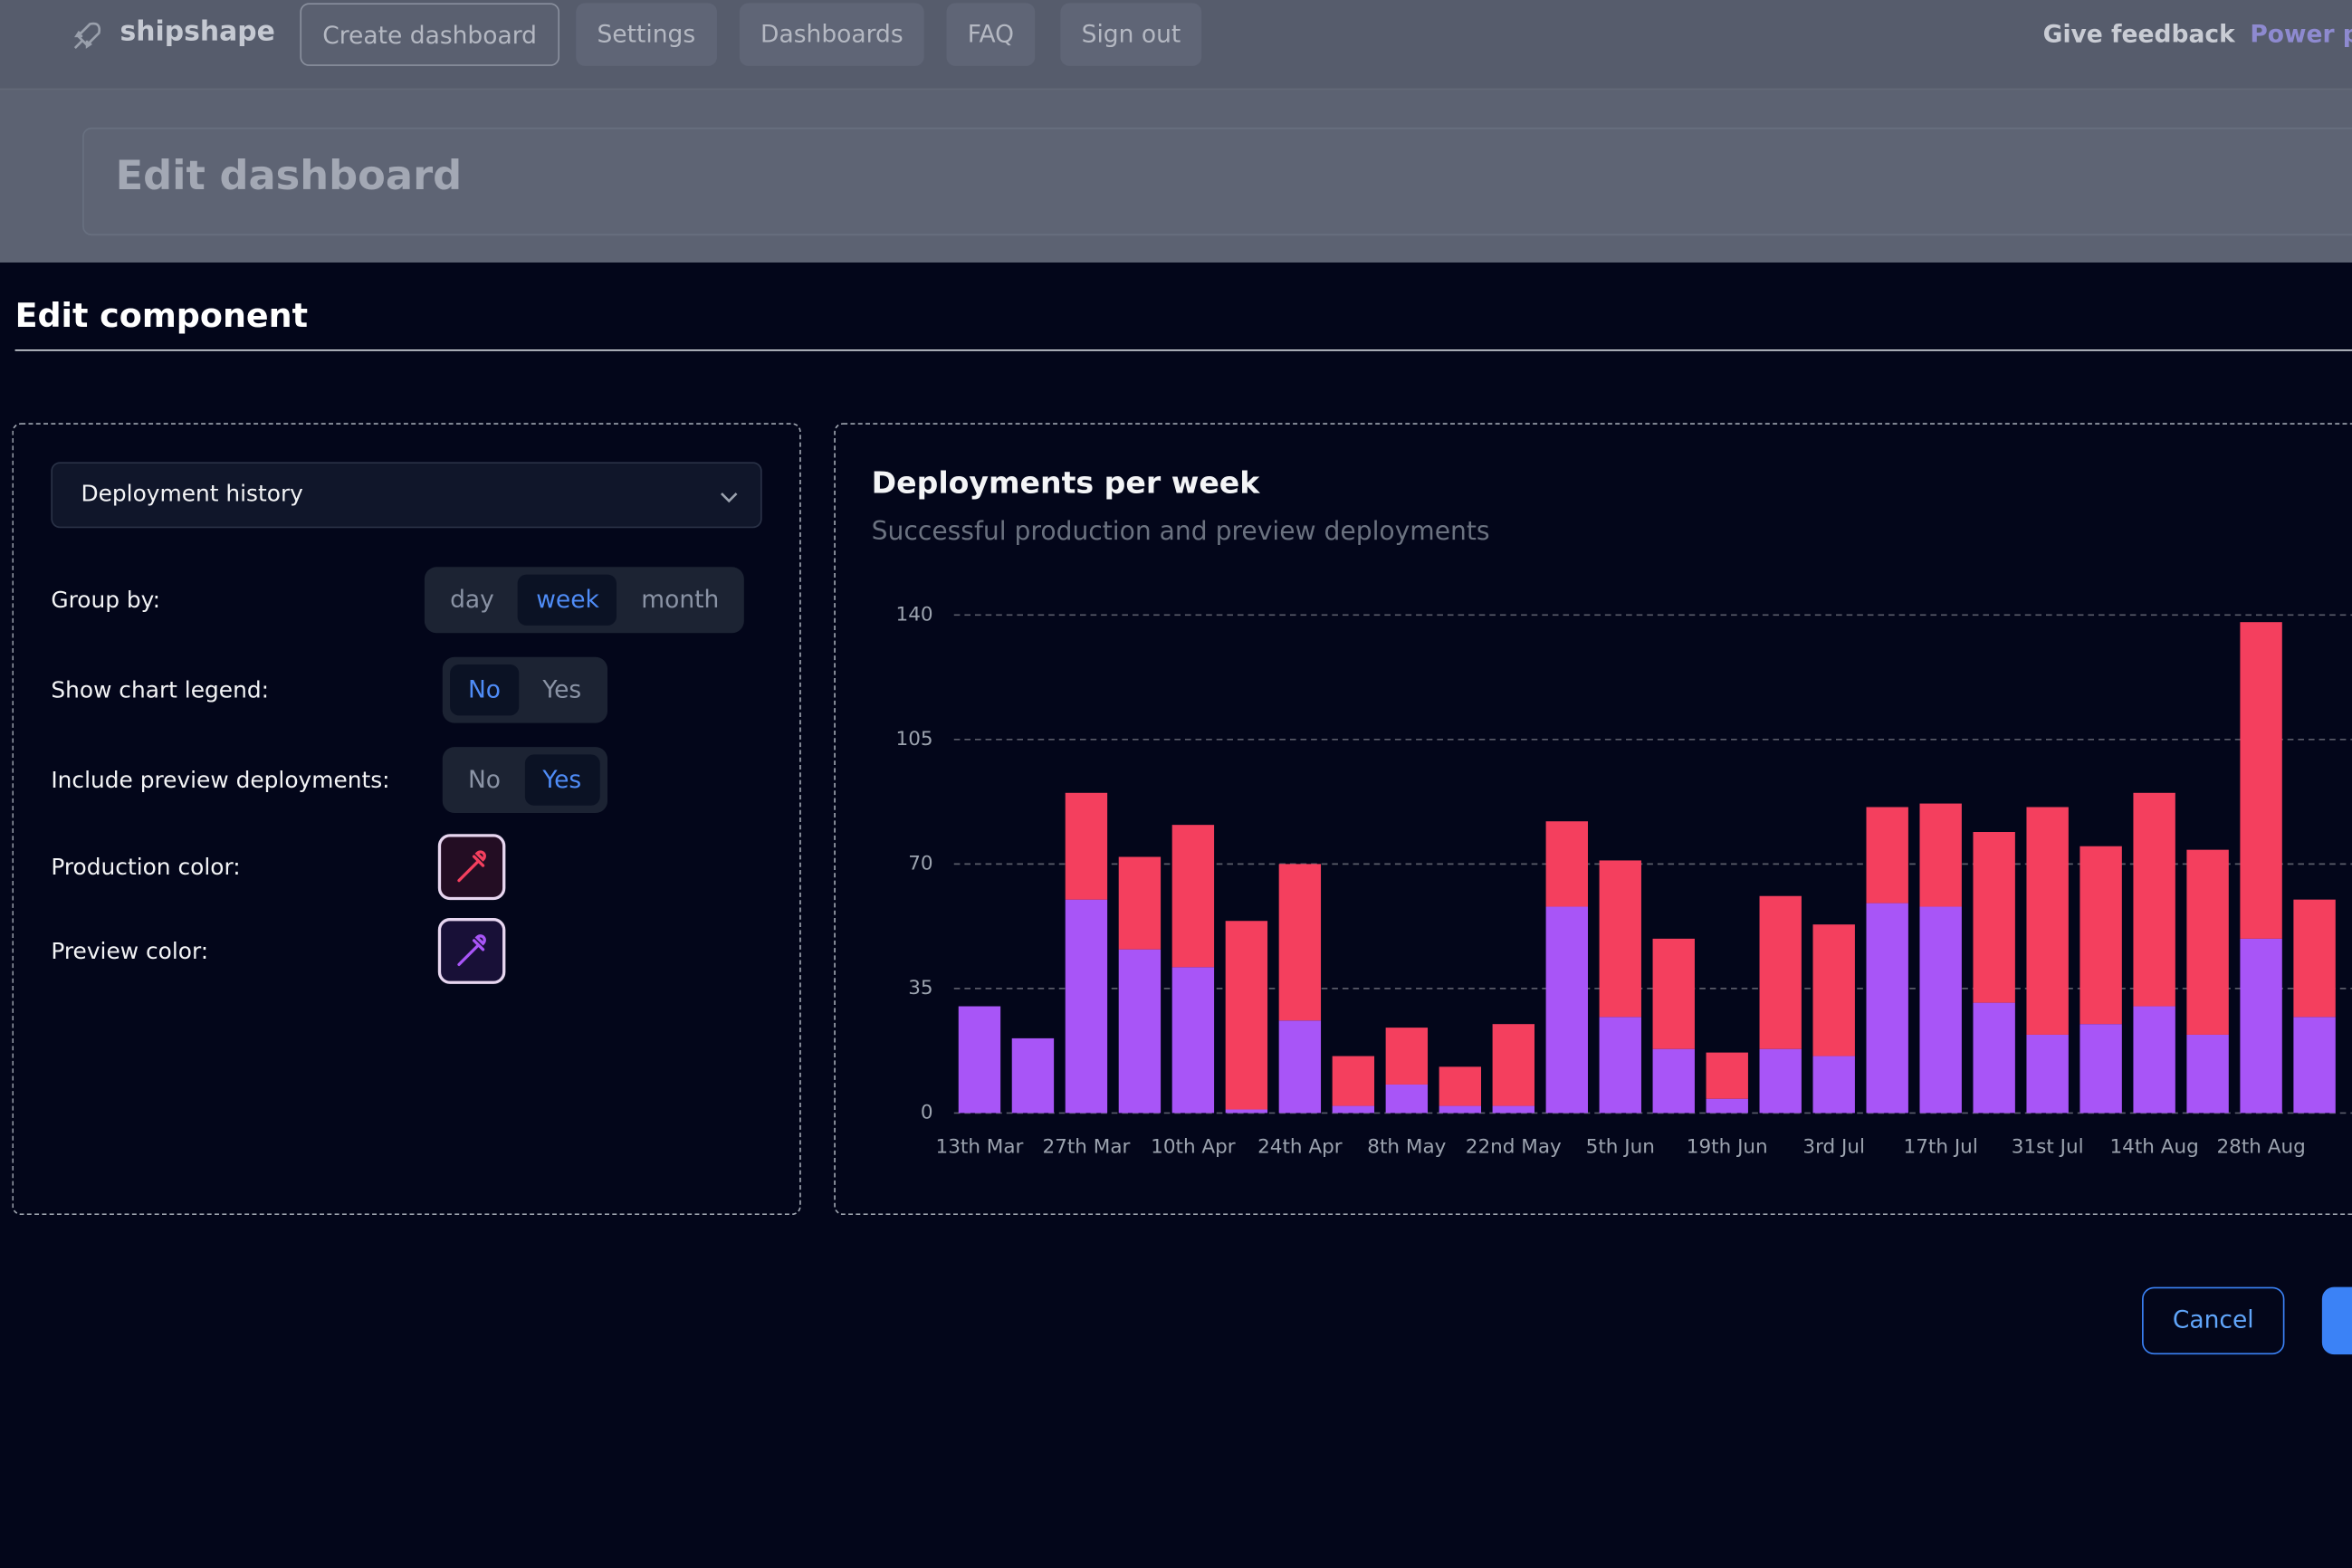  What do you see at coordinates (1217, 181) in the screenshot?
I see `page-header: Edit dashboard` at bounding box center [1217, 181].